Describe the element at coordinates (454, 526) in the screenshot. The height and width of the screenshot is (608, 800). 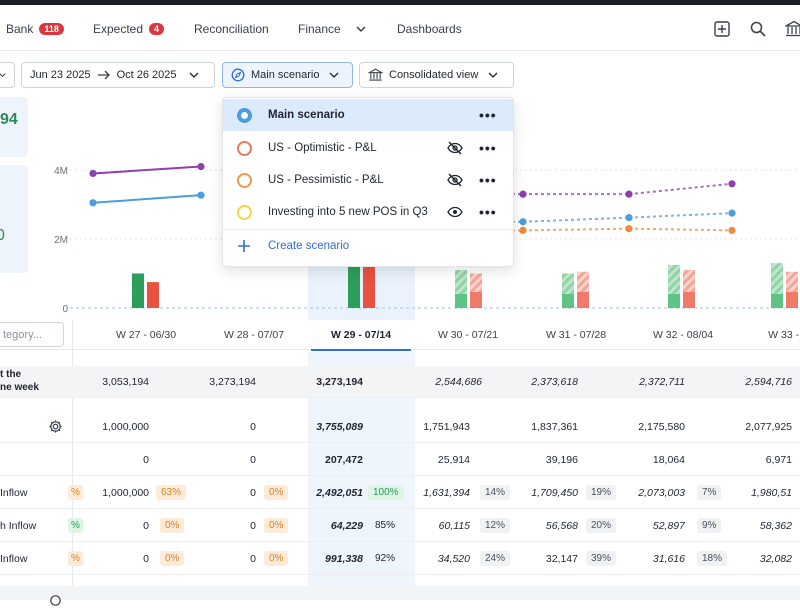
I see `table-cell: 60,115` at that location.